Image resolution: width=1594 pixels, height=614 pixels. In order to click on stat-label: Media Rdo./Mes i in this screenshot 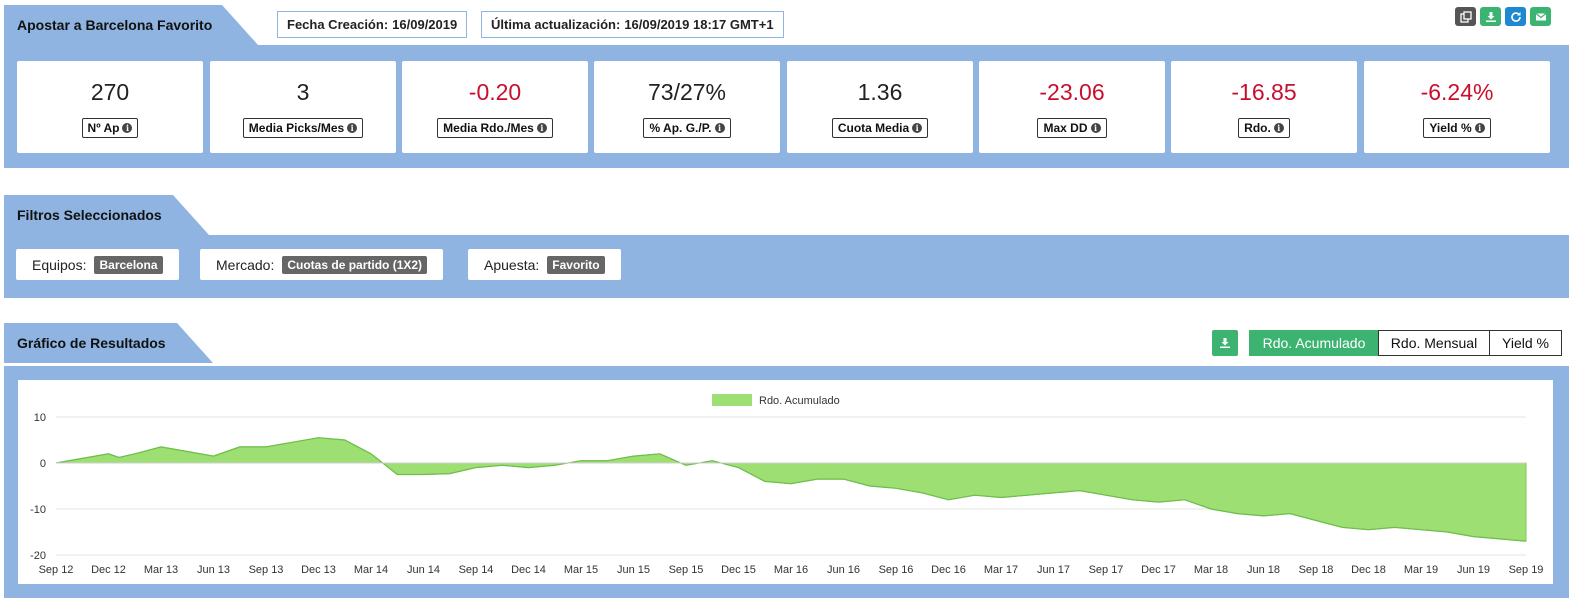, I will do `click(495, 128)`.